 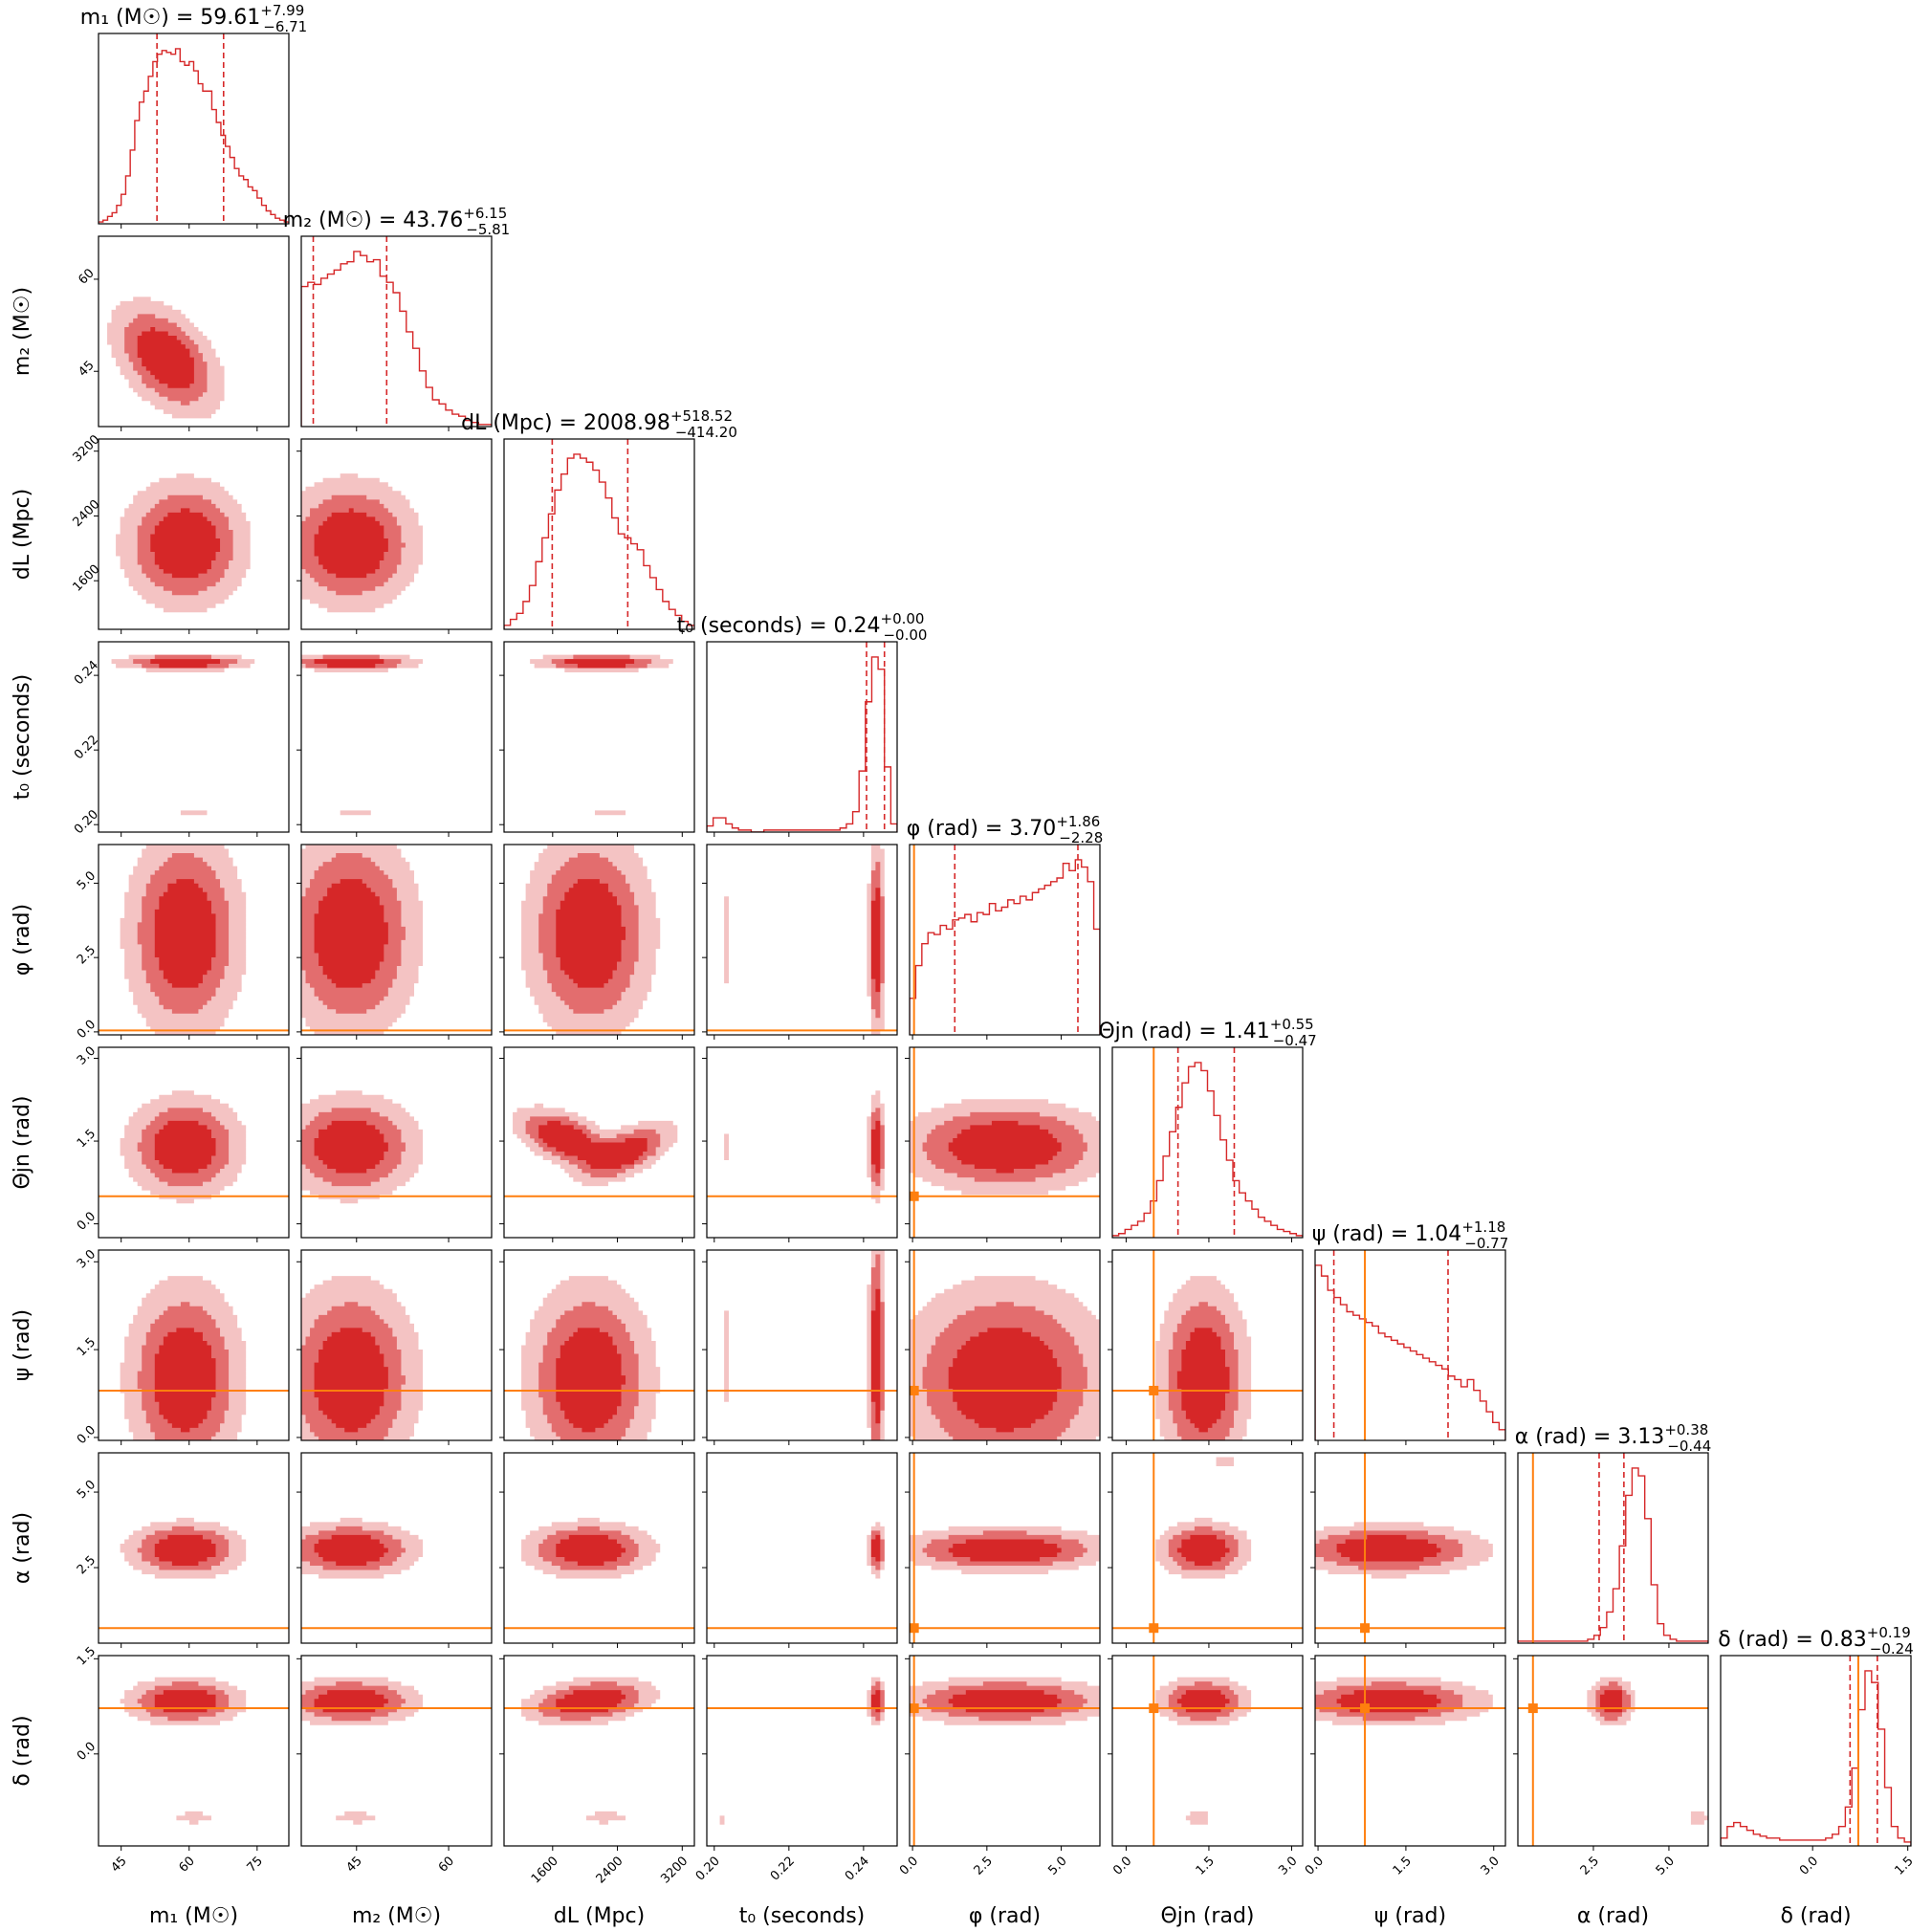 What do you see at coordinates (86, 276) in the screenshot?
I see `y-tick-label-1-1: 60` at bounding box center [86, 276].